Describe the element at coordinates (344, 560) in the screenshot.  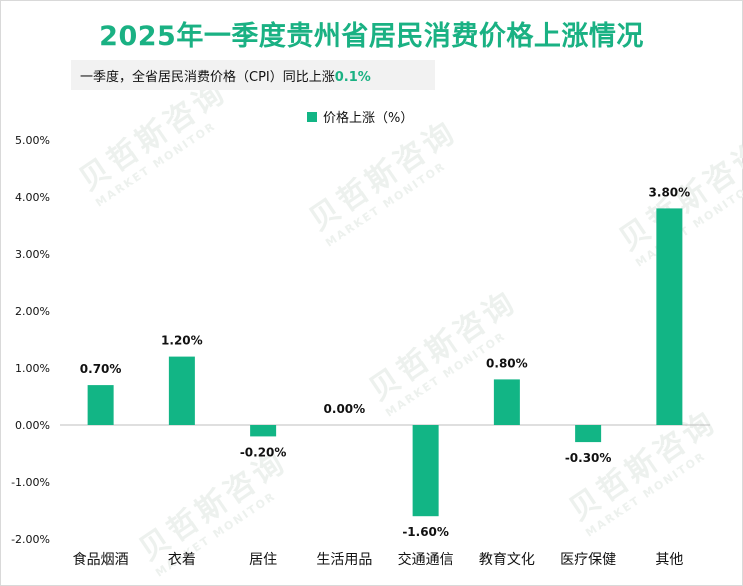
I see `x-tick-label: 生活用品` at that location.